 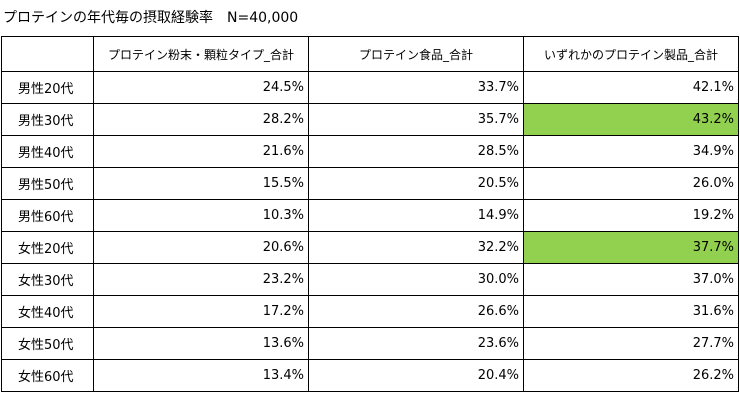 I want to click on header-corner-cell, so click(x=47, y=54).